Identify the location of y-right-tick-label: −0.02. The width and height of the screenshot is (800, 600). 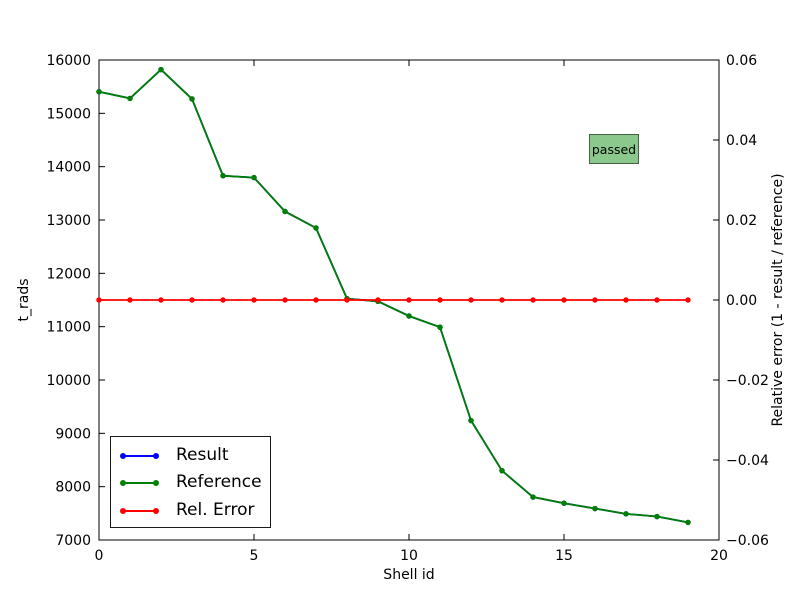
(747, 381).